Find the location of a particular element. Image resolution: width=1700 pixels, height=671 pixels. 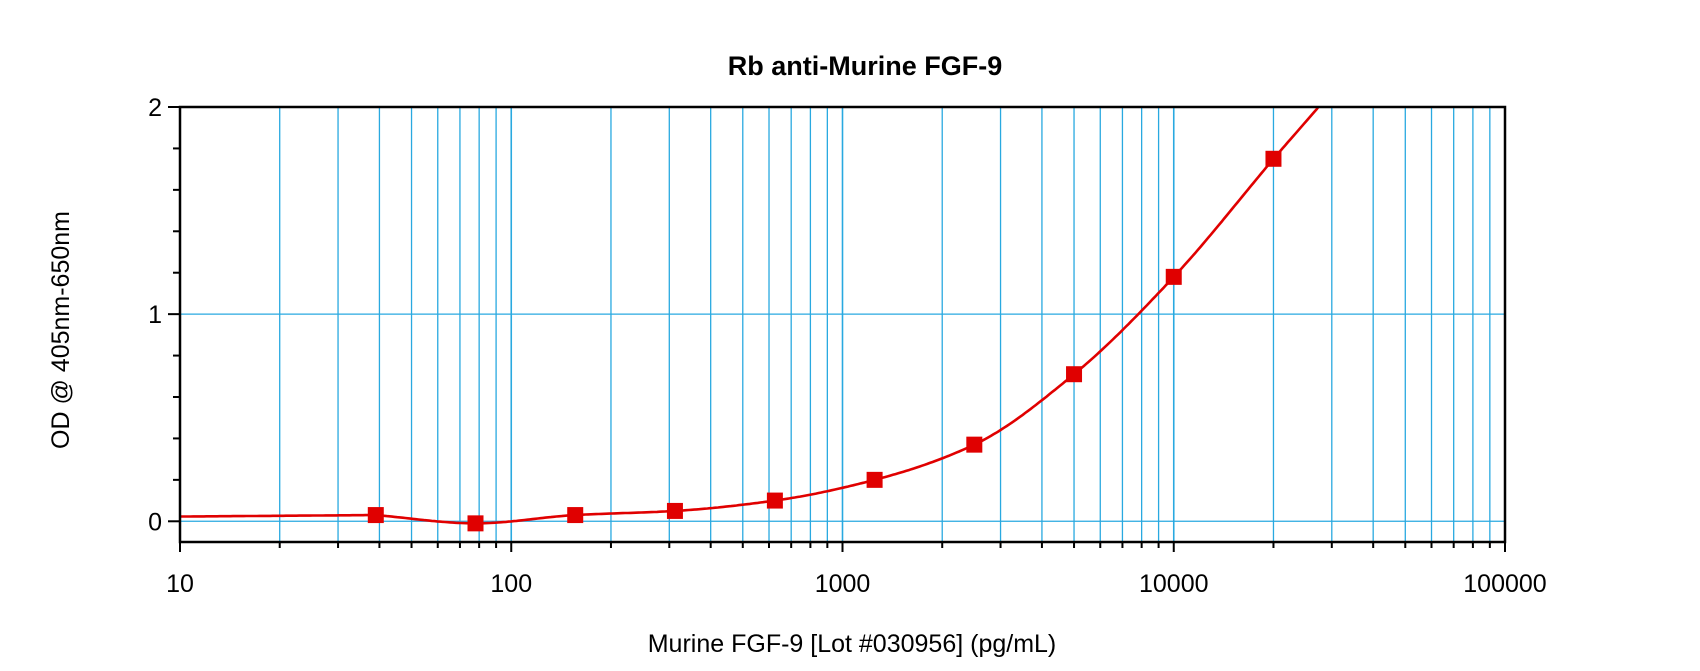

x-tick-label: 100000 is located at coordinates (1504, 584).